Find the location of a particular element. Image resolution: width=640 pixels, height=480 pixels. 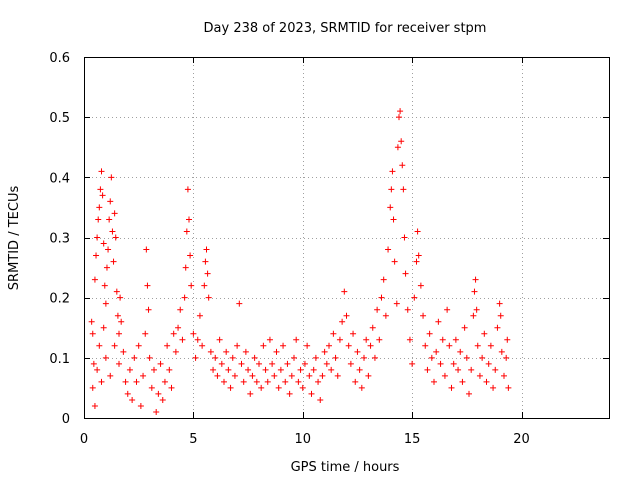

y-tick-label: 0.3 is located at coordinates (59, 239).